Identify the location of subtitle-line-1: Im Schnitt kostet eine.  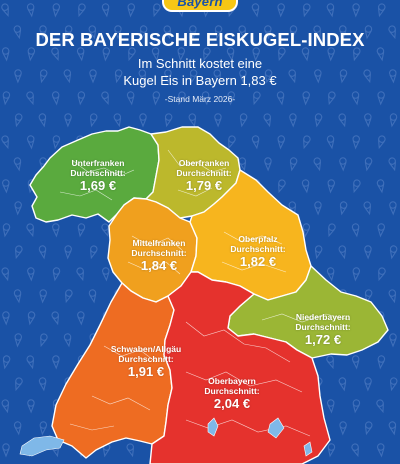
(200, 63).